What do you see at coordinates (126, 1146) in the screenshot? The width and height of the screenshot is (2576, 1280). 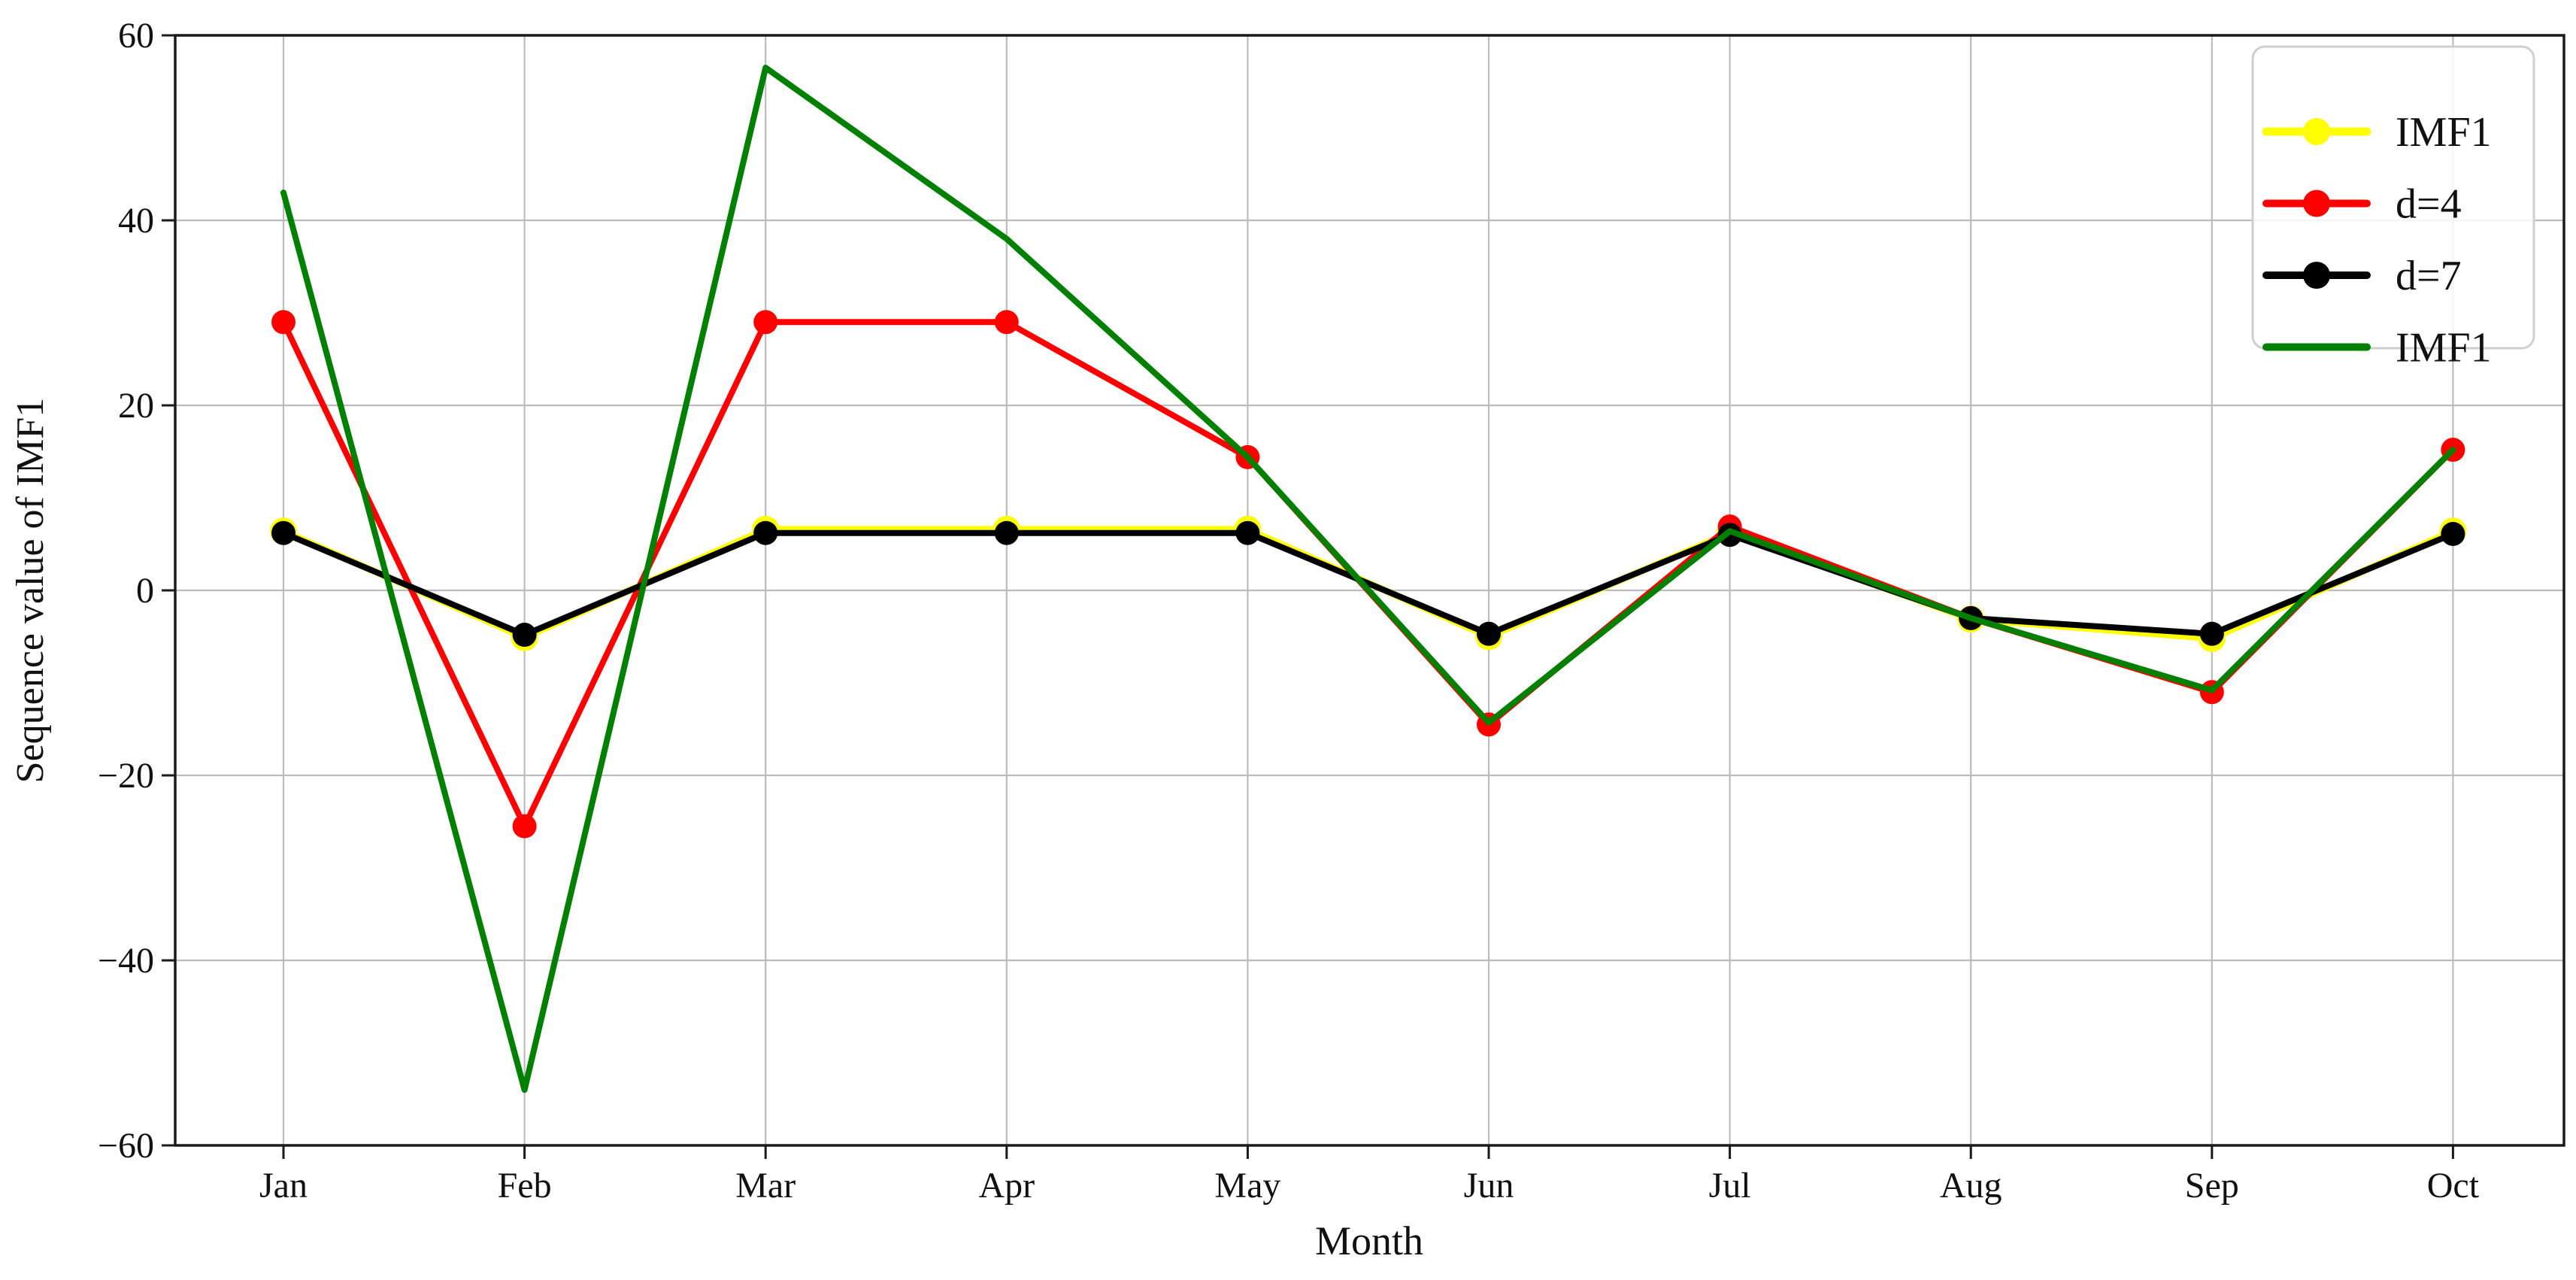 I see `y-tick-label--60: −60` at bounding box center [126, 1146].